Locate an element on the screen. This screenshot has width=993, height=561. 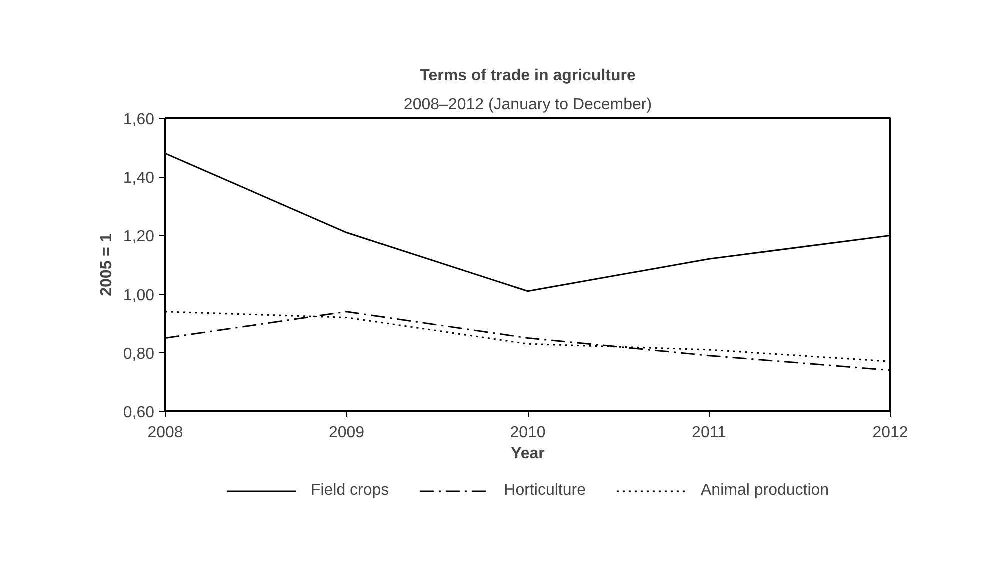
x-tick-label: 2008 is located at coordinates (166, 433).